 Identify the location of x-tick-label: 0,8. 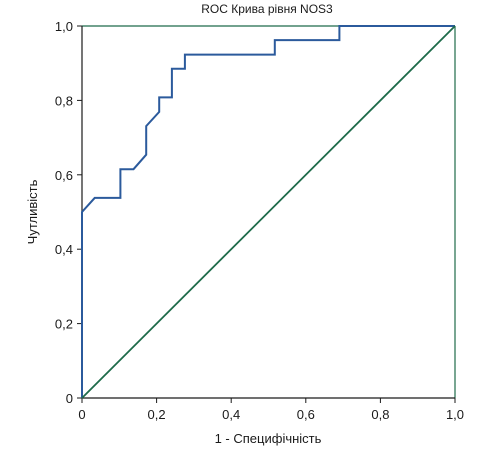
(380, 414).